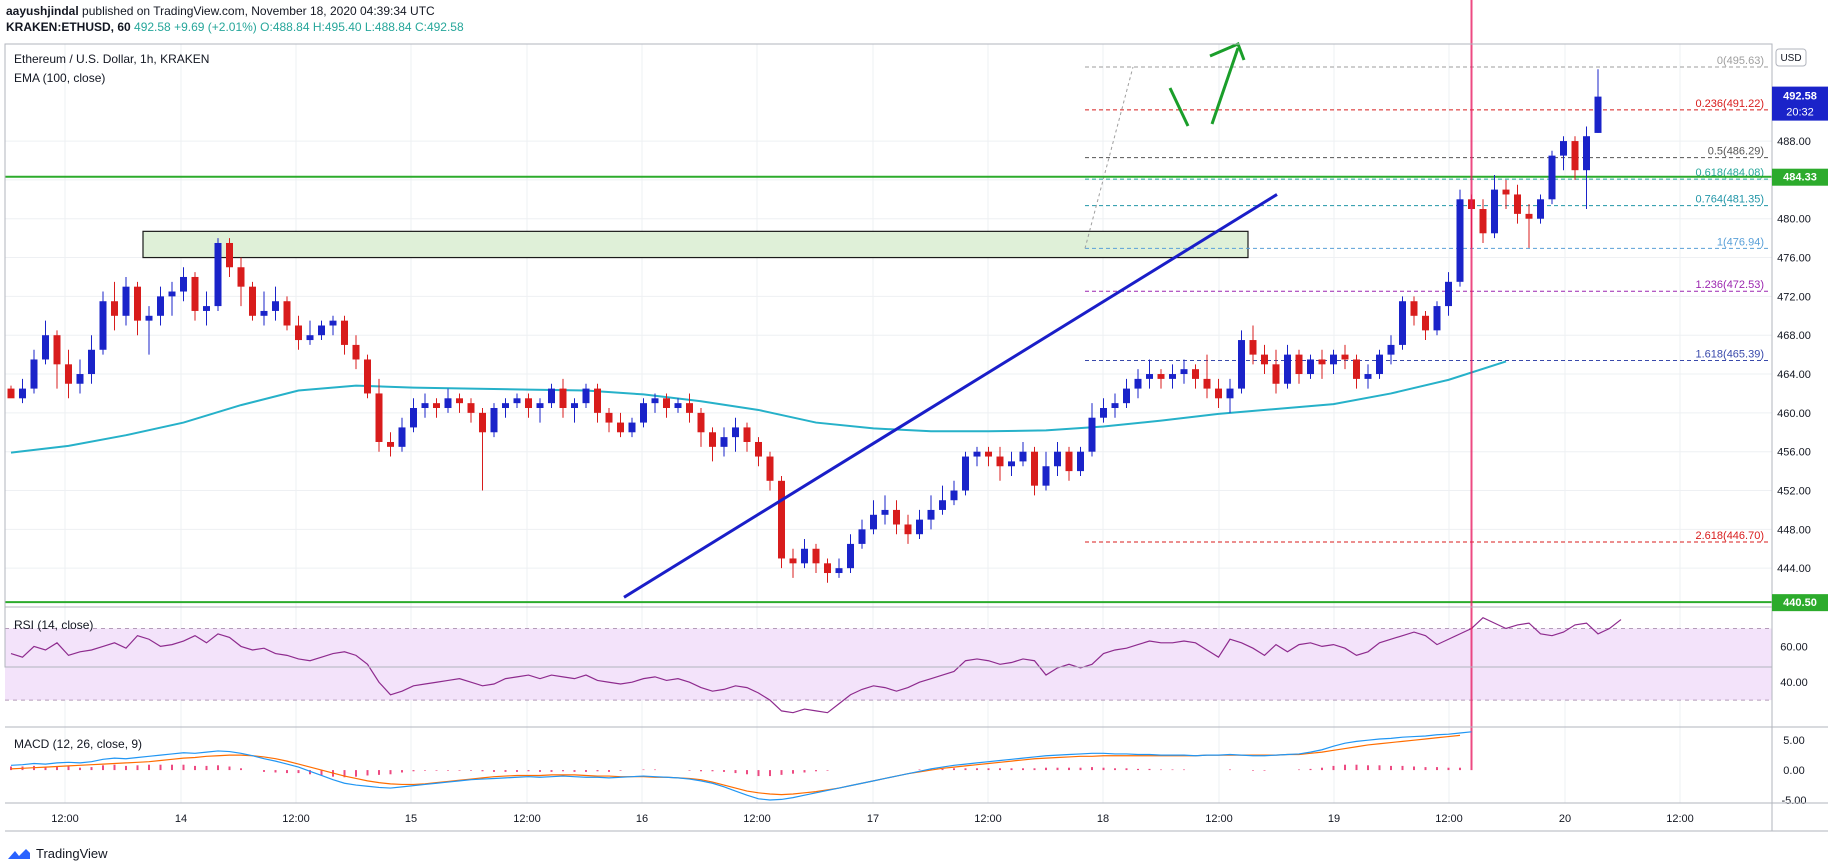 This screenshot has width=1828, height=868. Describe the element at coordinates (57, 853) in the screenshot. I see `tradingview-watermark: TradingView` at that location.